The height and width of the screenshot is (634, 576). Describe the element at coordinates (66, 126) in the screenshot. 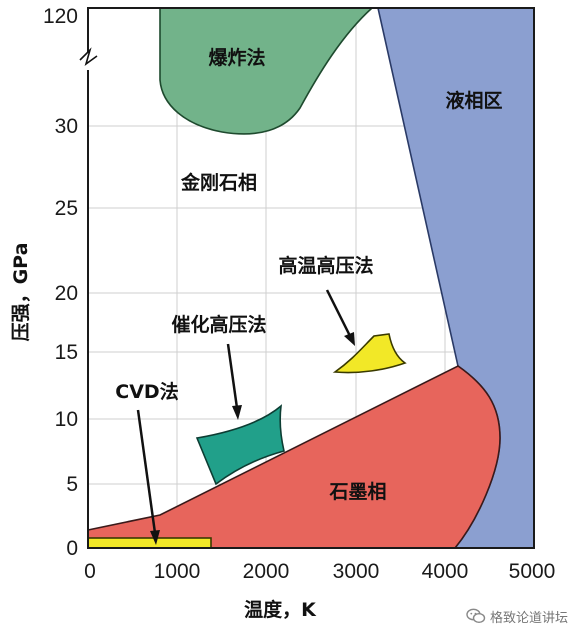

I see `y-tick-label: 30` at that location.